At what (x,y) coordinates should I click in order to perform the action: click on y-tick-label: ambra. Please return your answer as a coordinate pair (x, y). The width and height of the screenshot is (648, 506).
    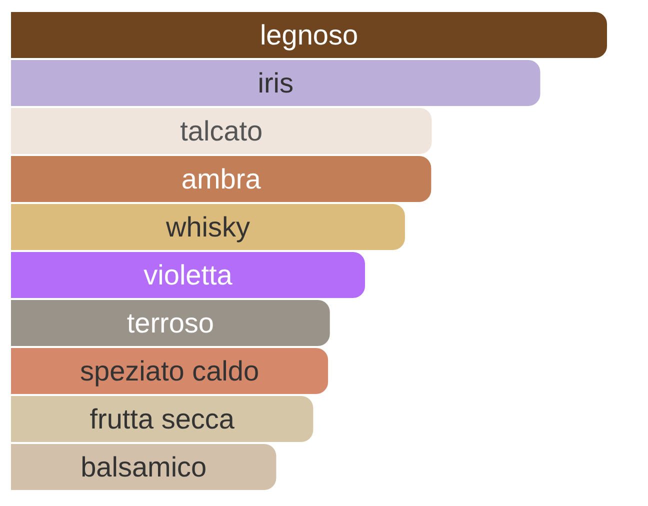
    Looking at the image, I should click on (221, 179).